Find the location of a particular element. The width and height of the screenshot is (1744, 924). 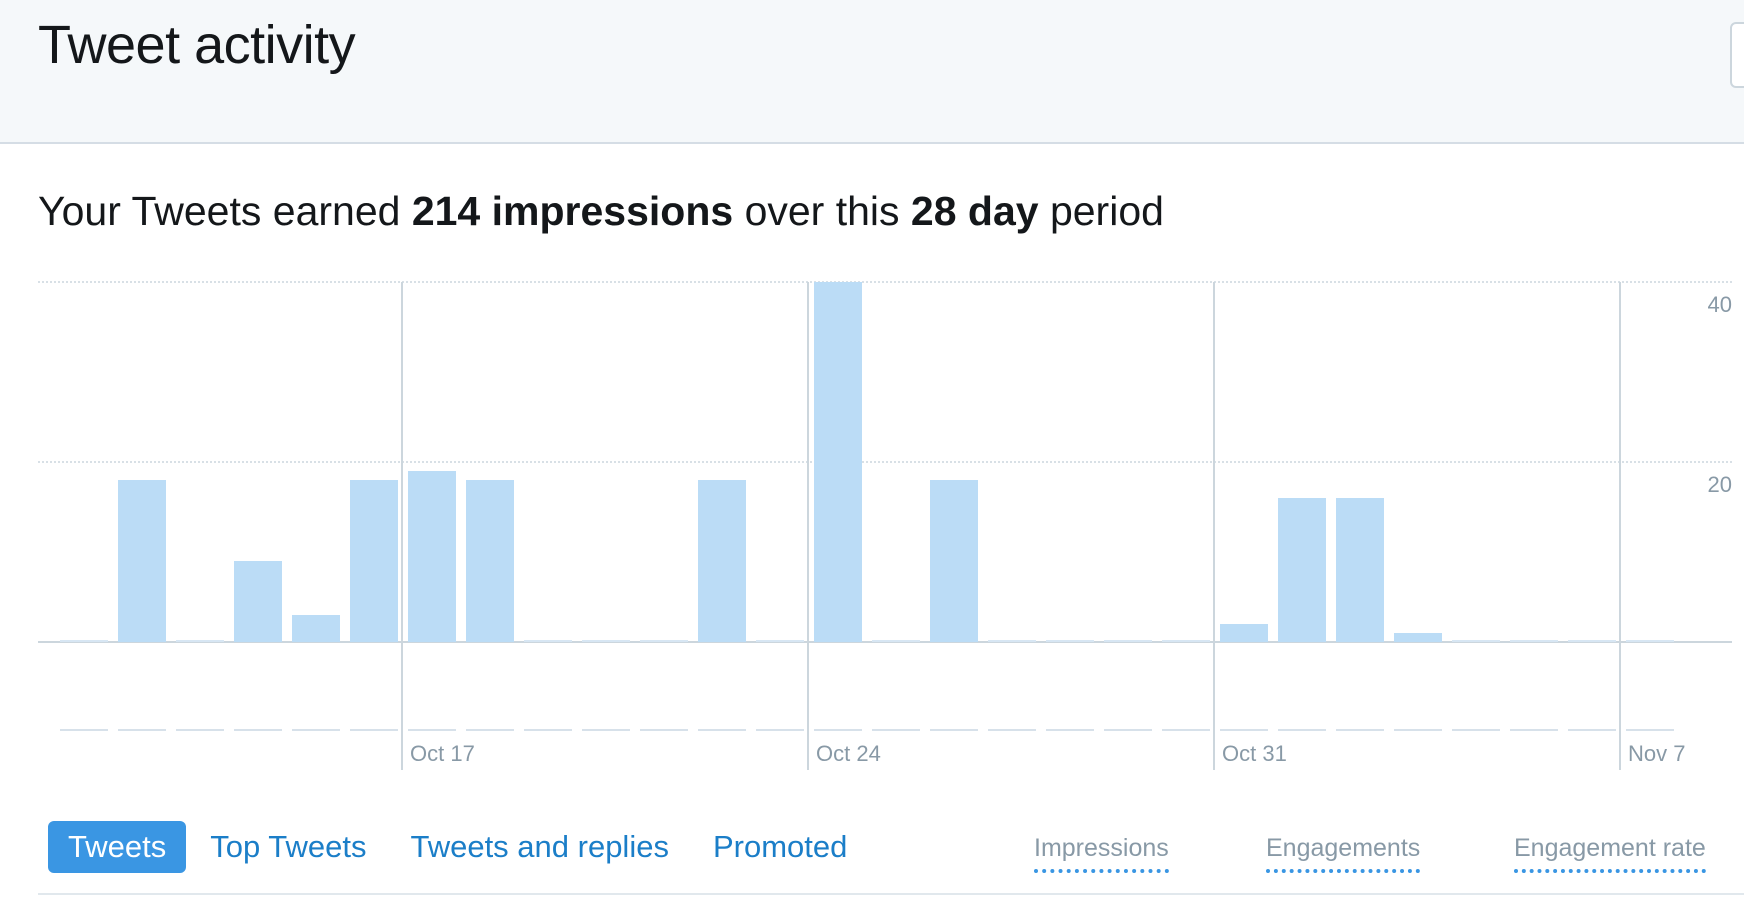

x-tick-label: Oct 31 is located at coordinates (1254, 753).